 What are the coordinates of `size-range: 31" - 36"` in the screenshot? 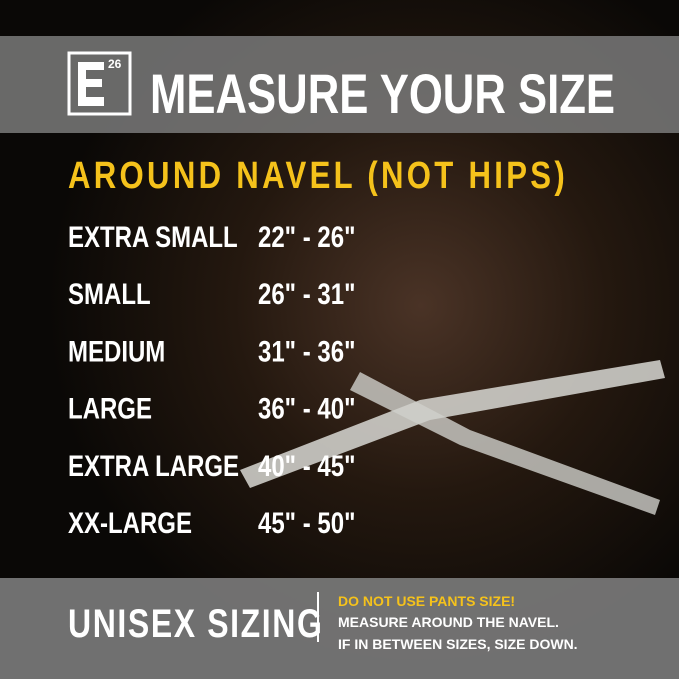 It's located at (306, 351).